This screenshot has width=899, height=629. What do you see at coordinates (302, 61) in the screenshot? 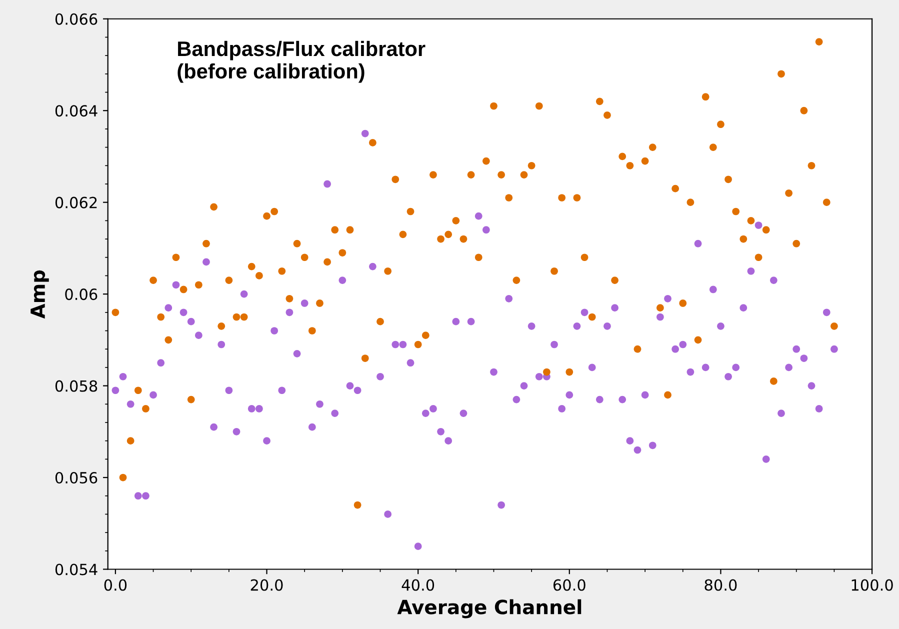
I see `text: Bandpass/Flux calibrator (before calibration)` at bounding box center [302, 61].